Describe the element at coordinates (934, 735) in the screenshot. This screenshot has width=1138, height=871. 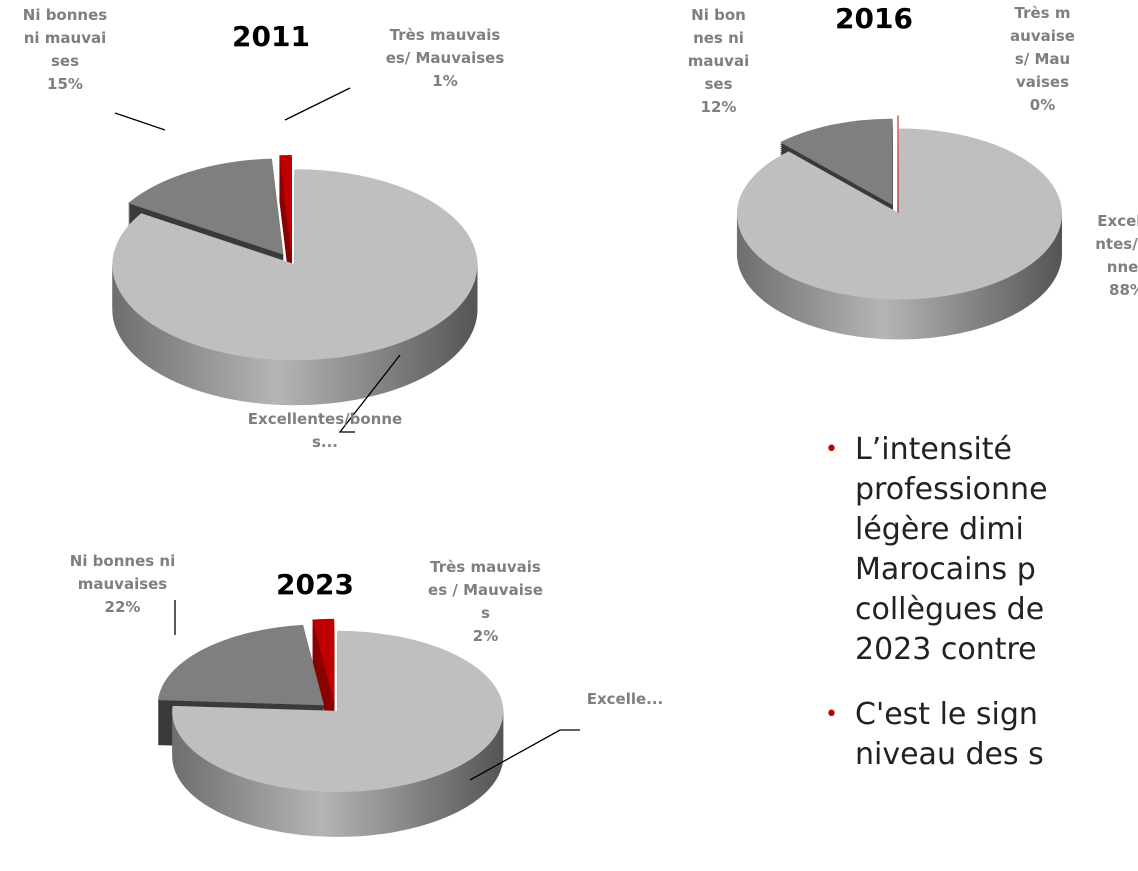
I see `bullet-paragraph: • C'est le sign niveau des s` at that location.